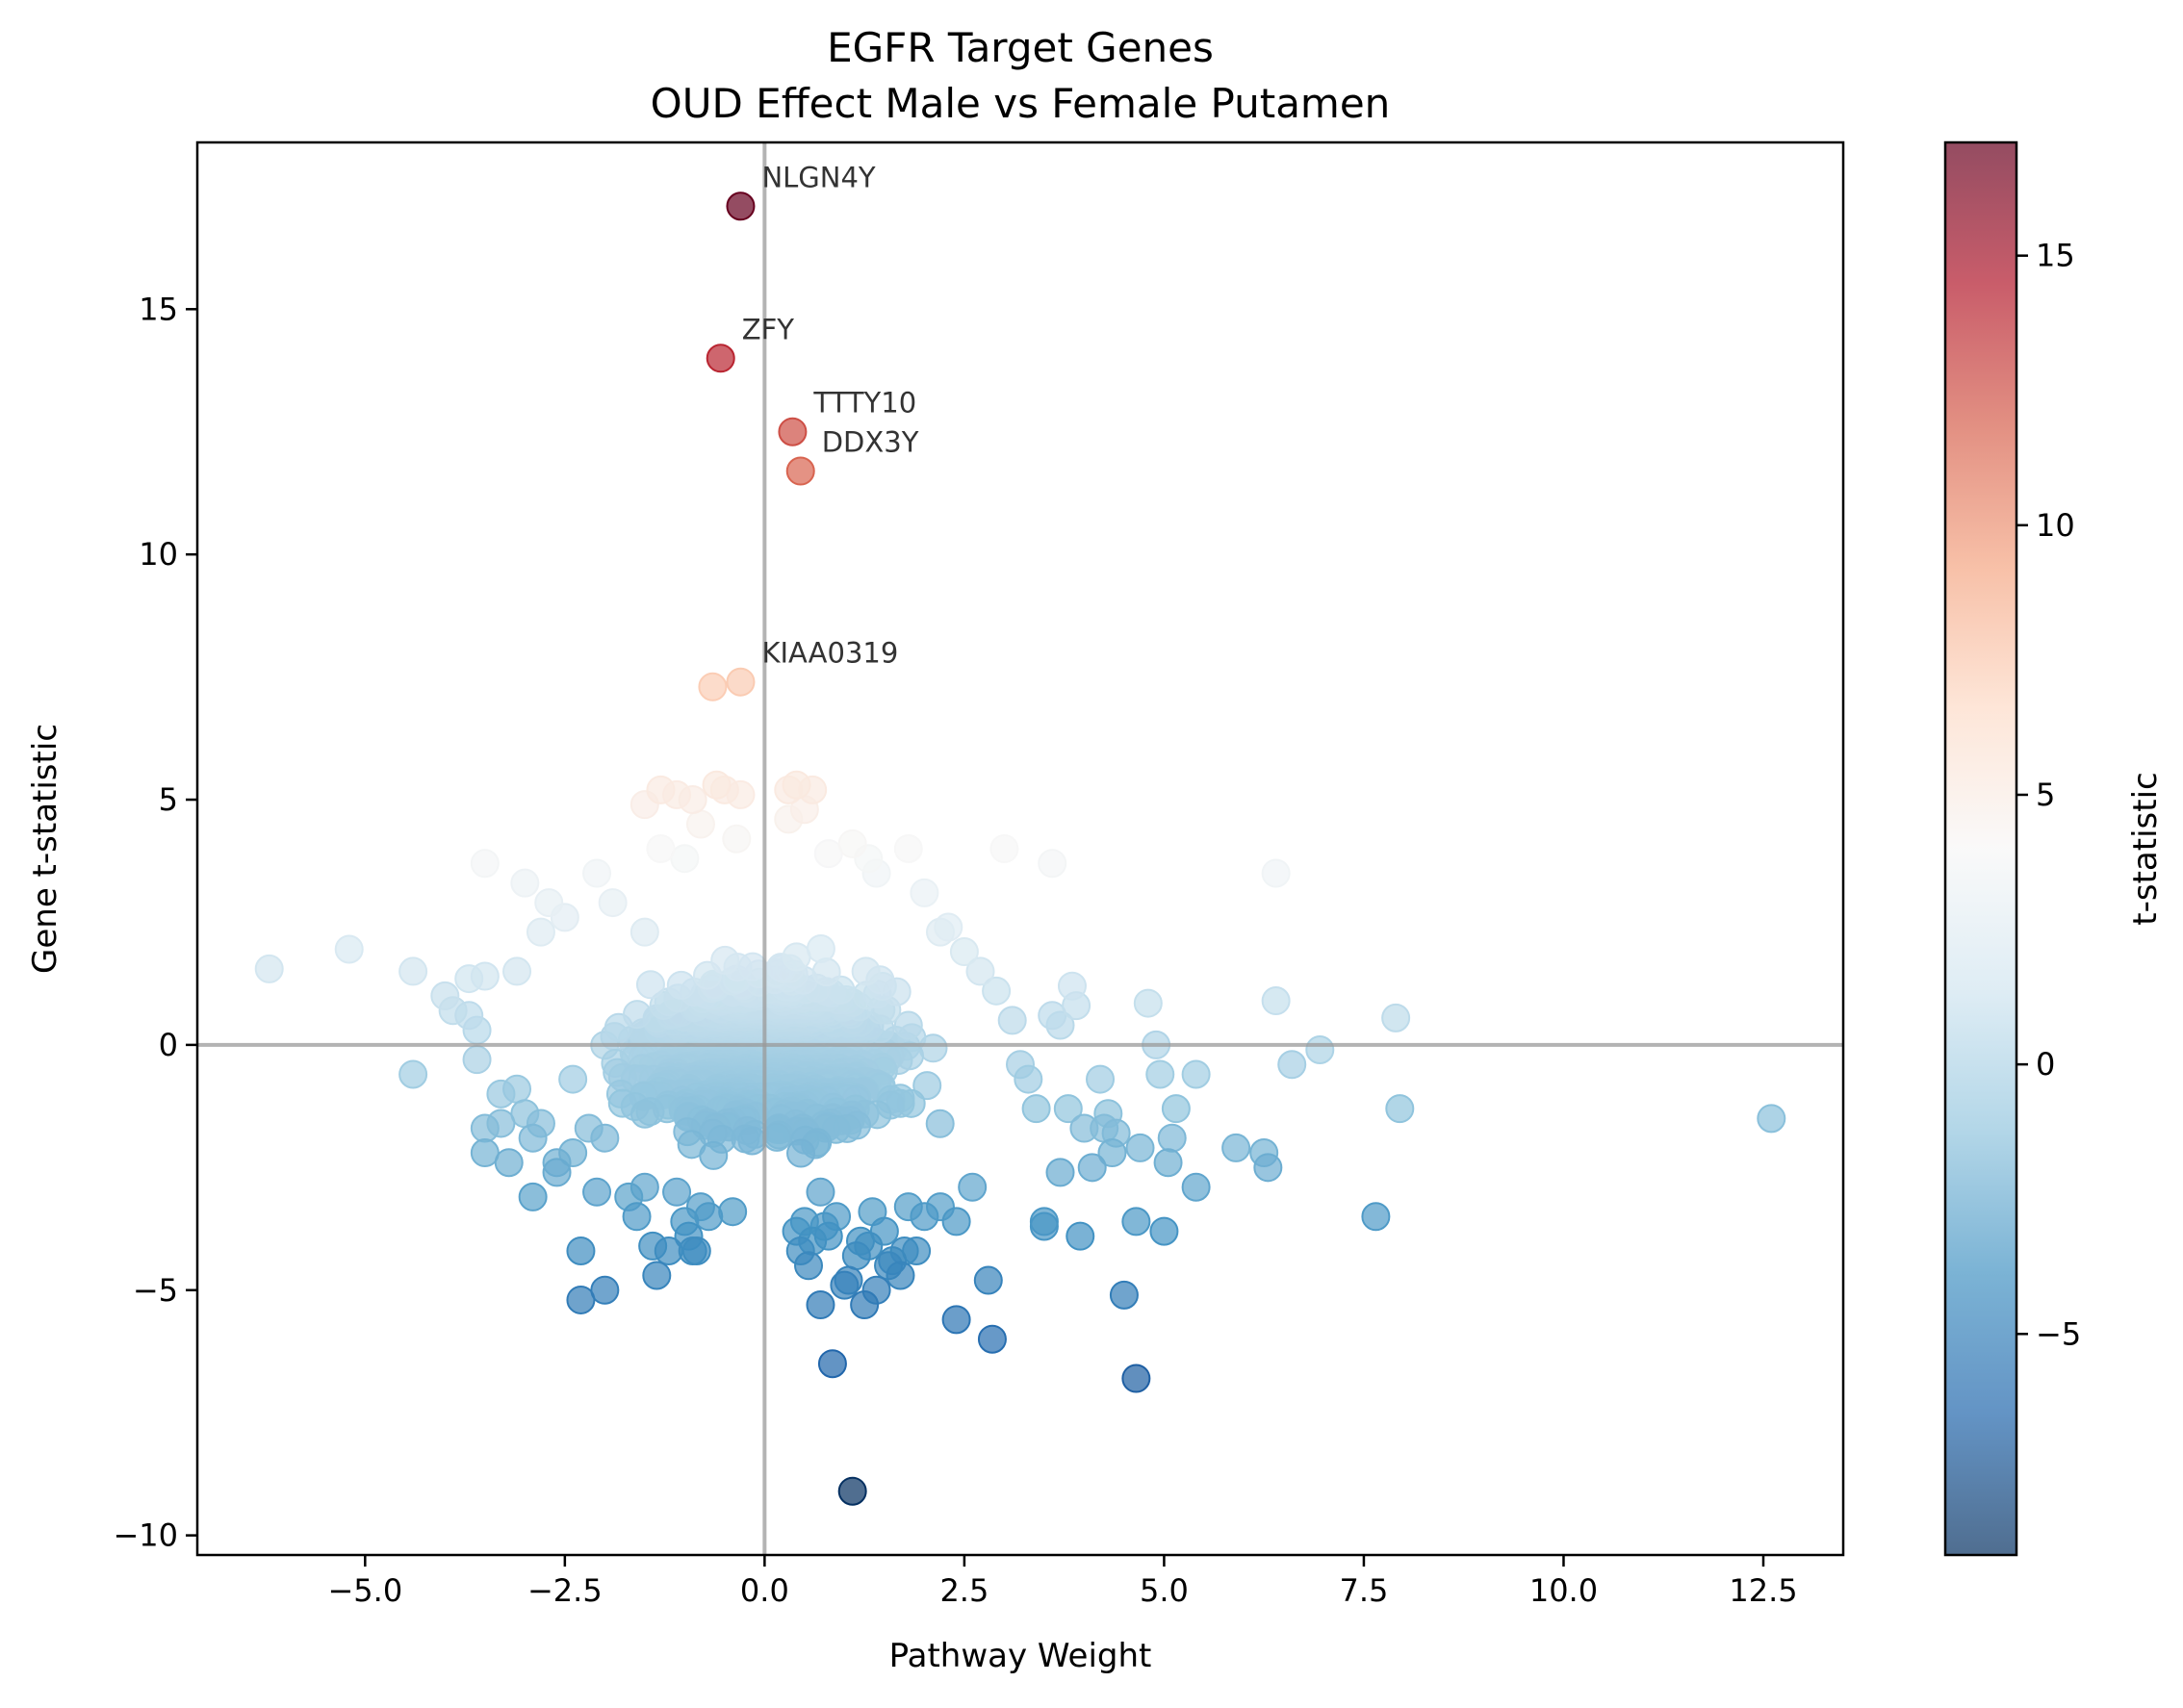 The width and height of the screenshot is (2183, 1708). What do you see at coordinates (155, 922) in the screenshot?
I see `y-axis-ticks: −10 −5 0 5 10 15` at bounding box center [155, 922].